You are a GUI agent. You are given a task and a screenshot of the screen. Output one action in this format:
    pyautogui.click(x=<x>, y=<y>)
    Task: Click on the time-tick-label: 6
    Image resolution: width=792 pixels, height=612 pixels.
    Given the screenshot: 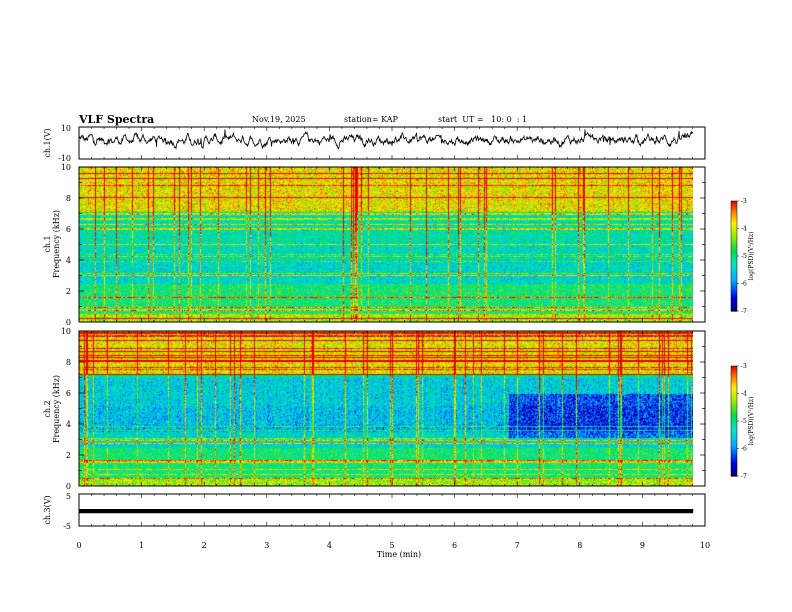 What is the action you would take?
    pyautogui.click(x=454, y=545)
    